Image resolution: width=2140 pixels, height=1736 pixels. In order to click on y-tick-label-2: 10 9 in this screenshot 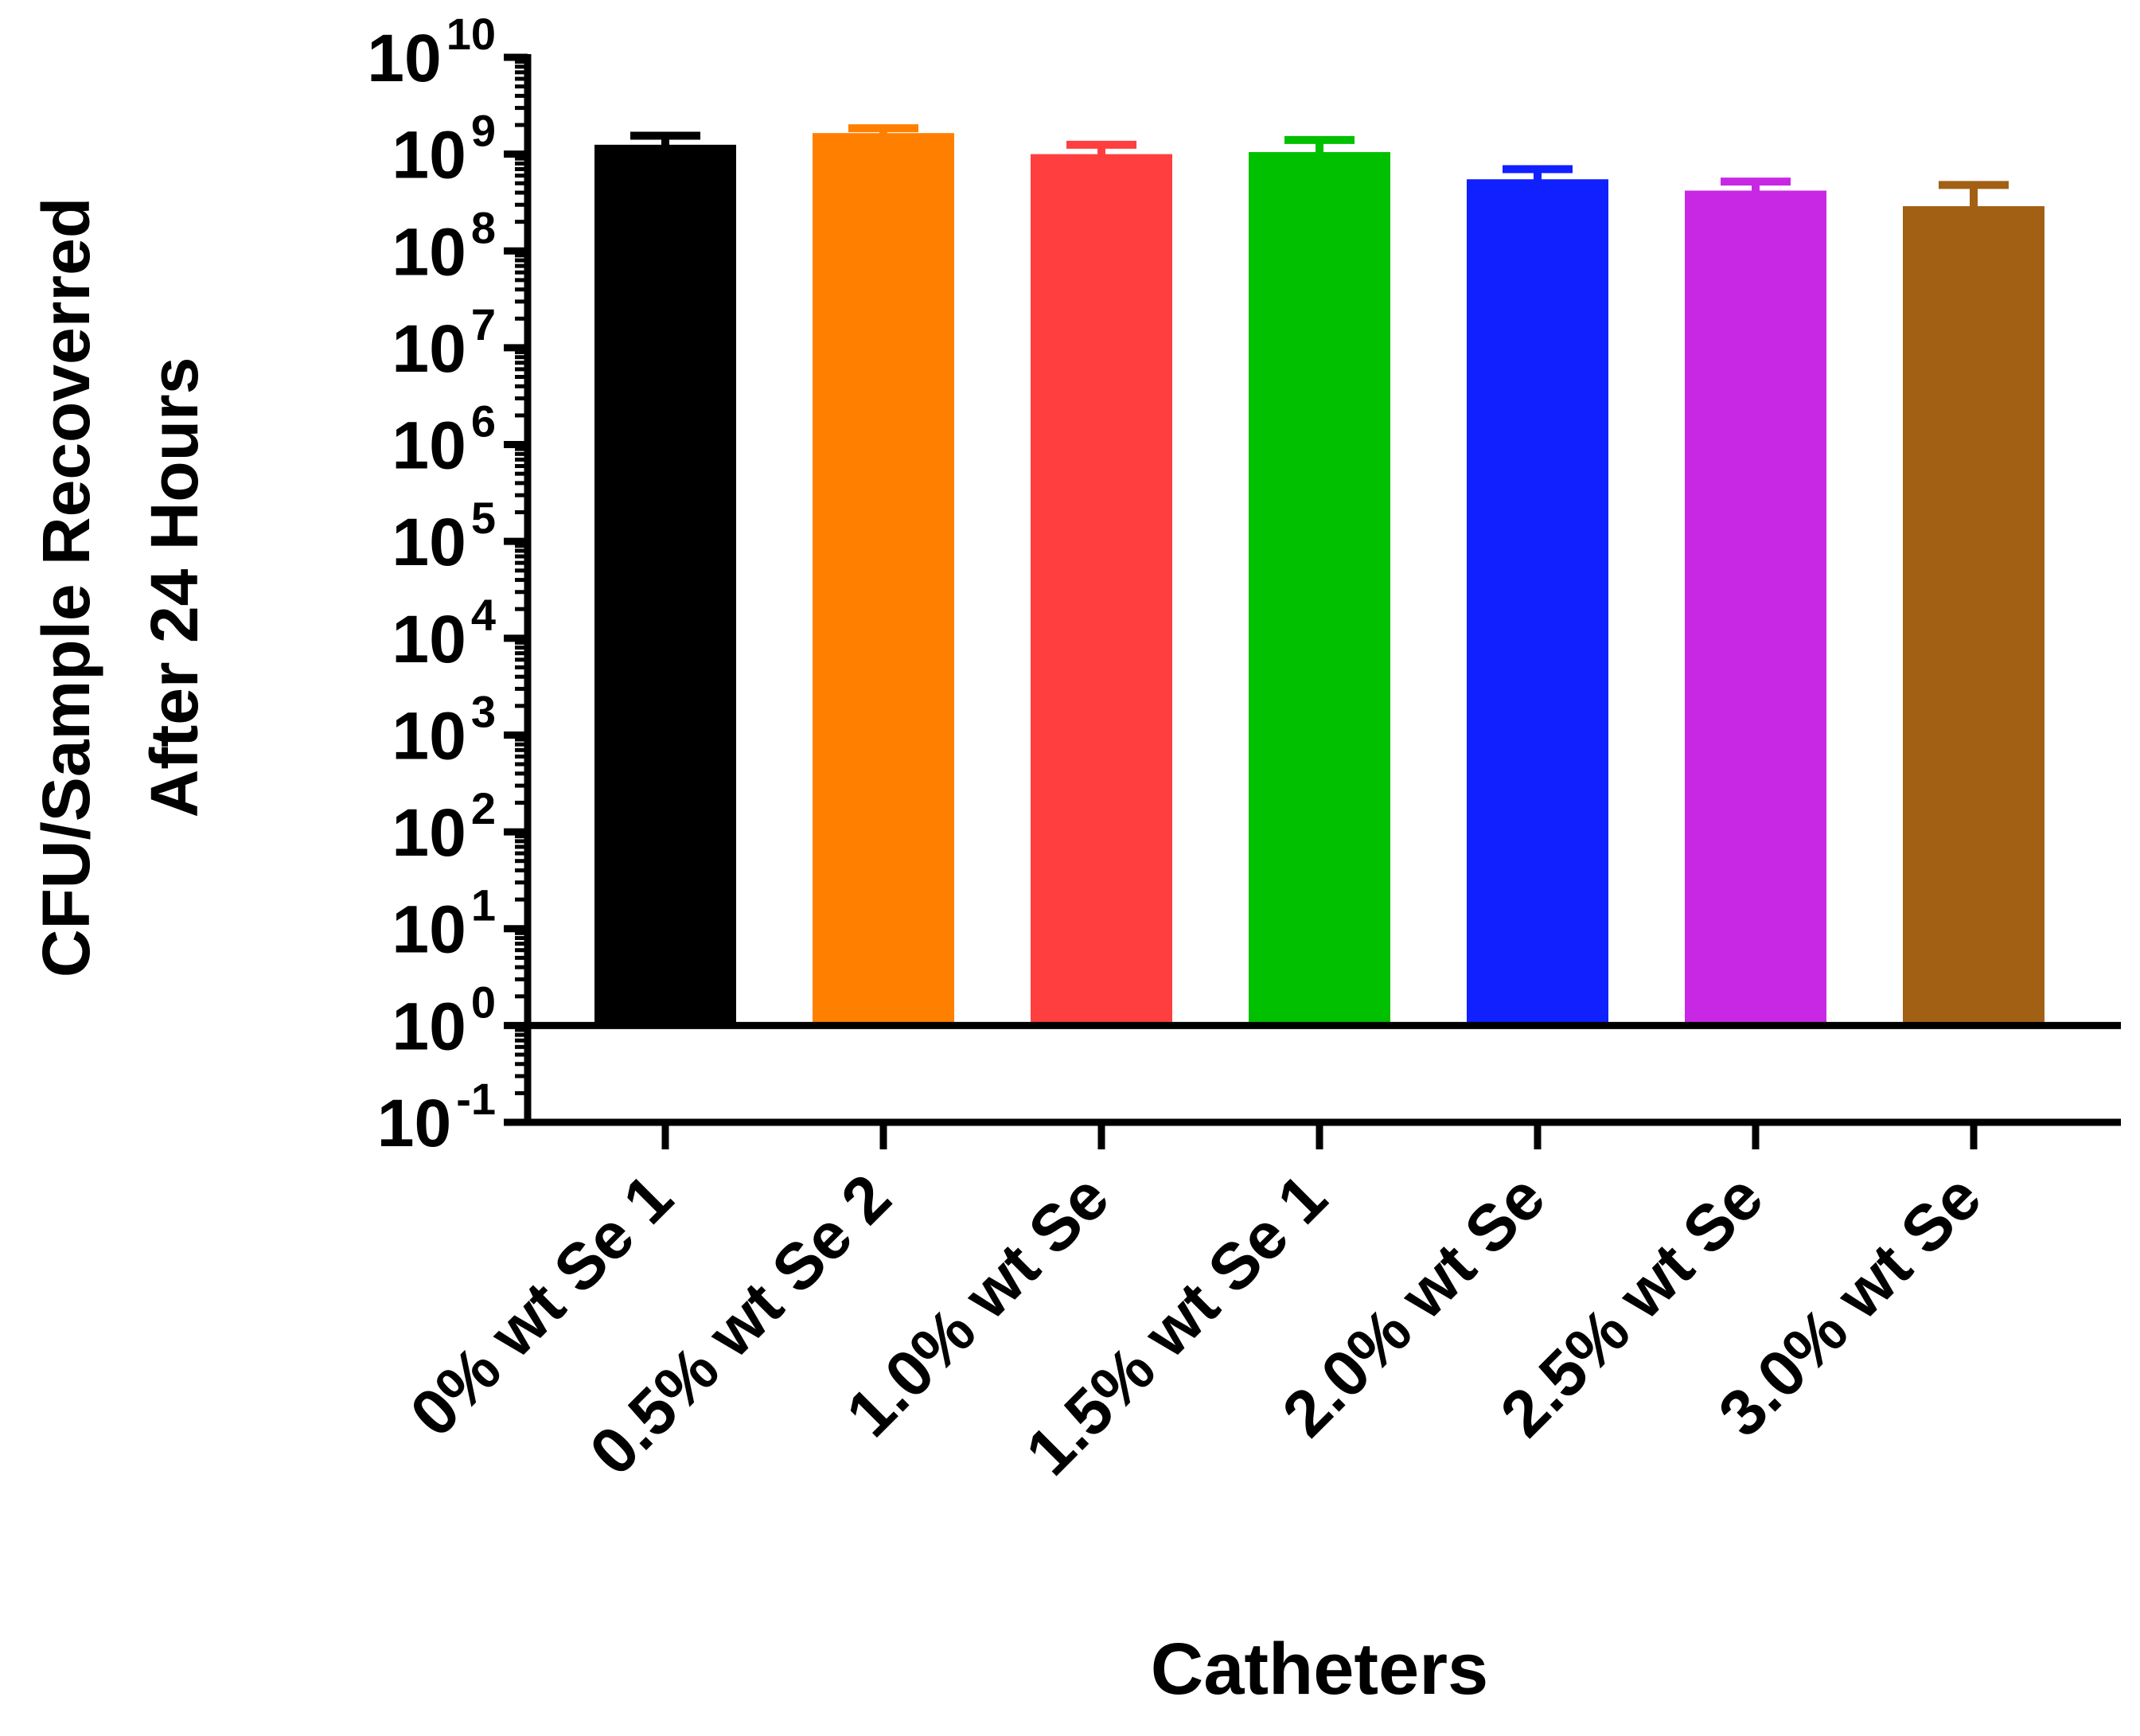, I will do `click(444, 149)`.